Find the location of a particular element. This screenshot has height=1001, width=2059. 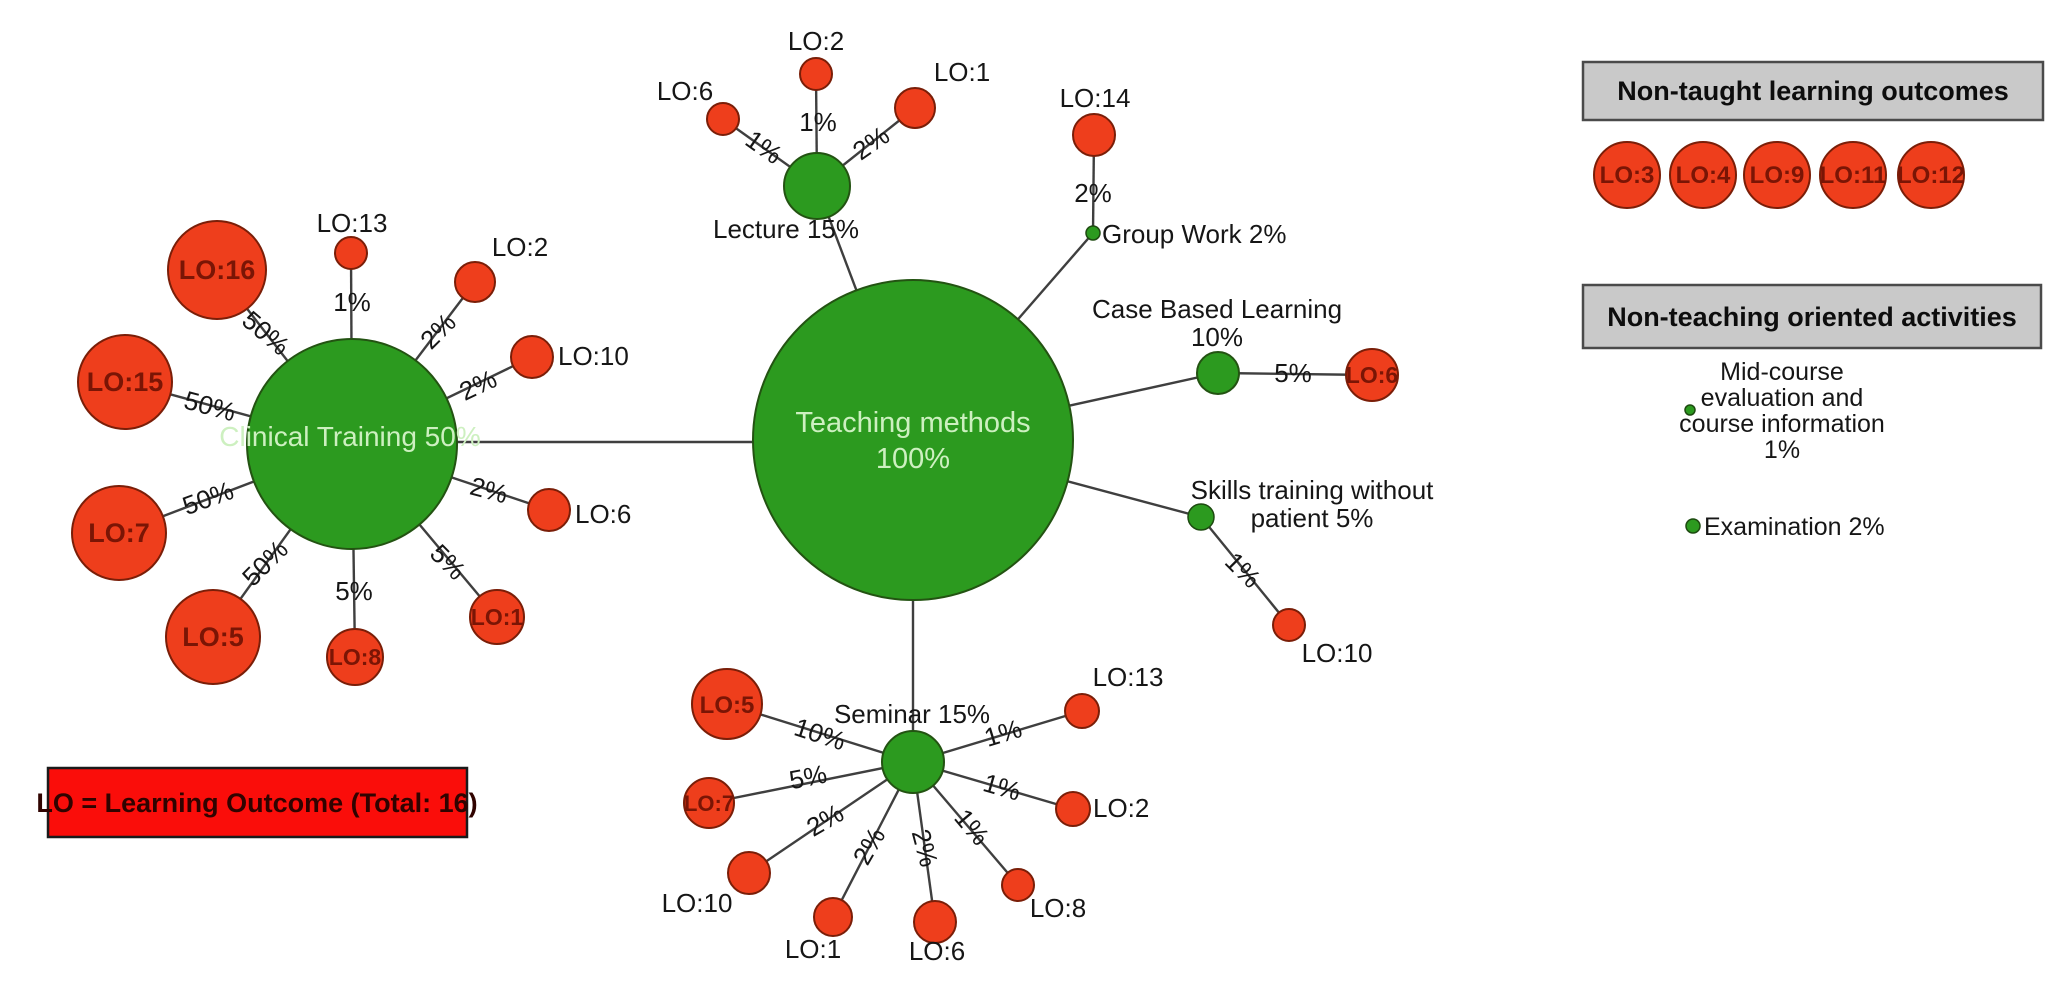

group-work-label: Group Work 2% is located at coordinates (1194, 234).